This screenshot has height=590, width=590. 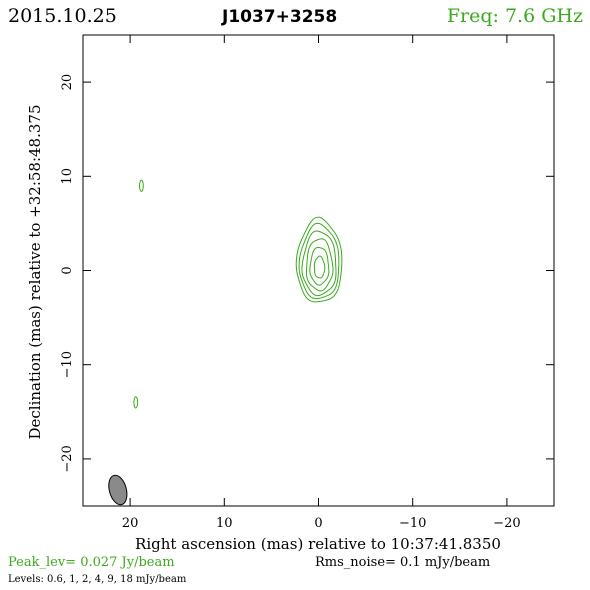 I want to click on beam-ellipse, so click(x=118, y=490).